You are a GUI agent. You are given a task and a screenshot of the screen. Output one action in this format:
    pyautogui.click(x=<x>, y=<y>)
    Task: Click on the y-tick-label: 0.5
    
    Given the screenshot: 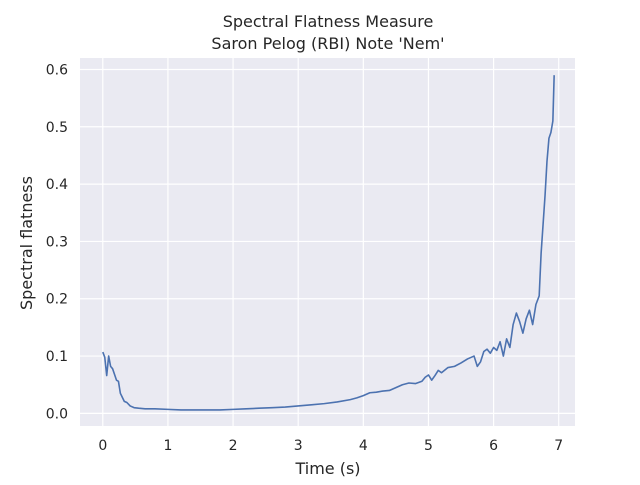 What is the action you would take?
    pyautogui.click(x=57, y=128)
    